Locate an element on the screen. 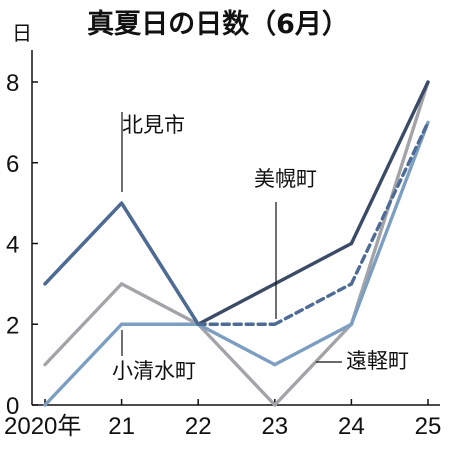 Image resolution: width=458 pixels, height=450 pixels. series-label: 遠軽町 is located at coordinates (377, 361).